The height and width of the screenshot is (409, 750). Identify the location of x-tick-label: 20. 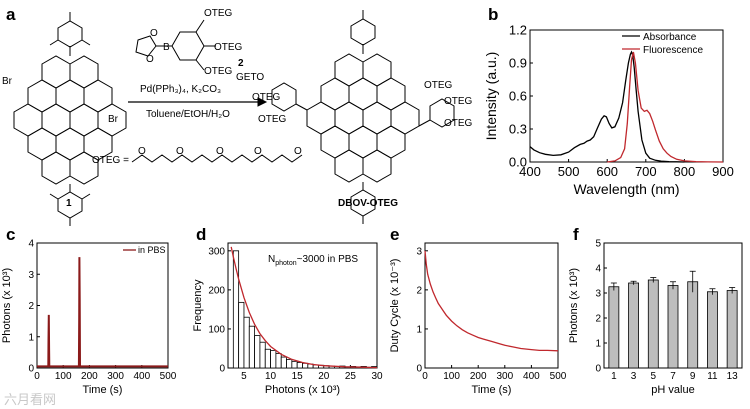
(324, 376).